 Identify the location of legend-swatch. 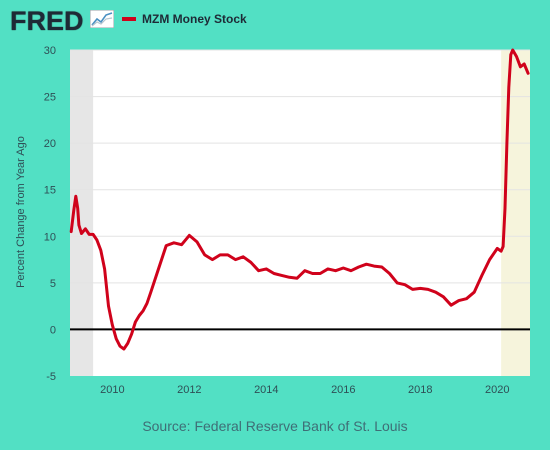
(129, 19).